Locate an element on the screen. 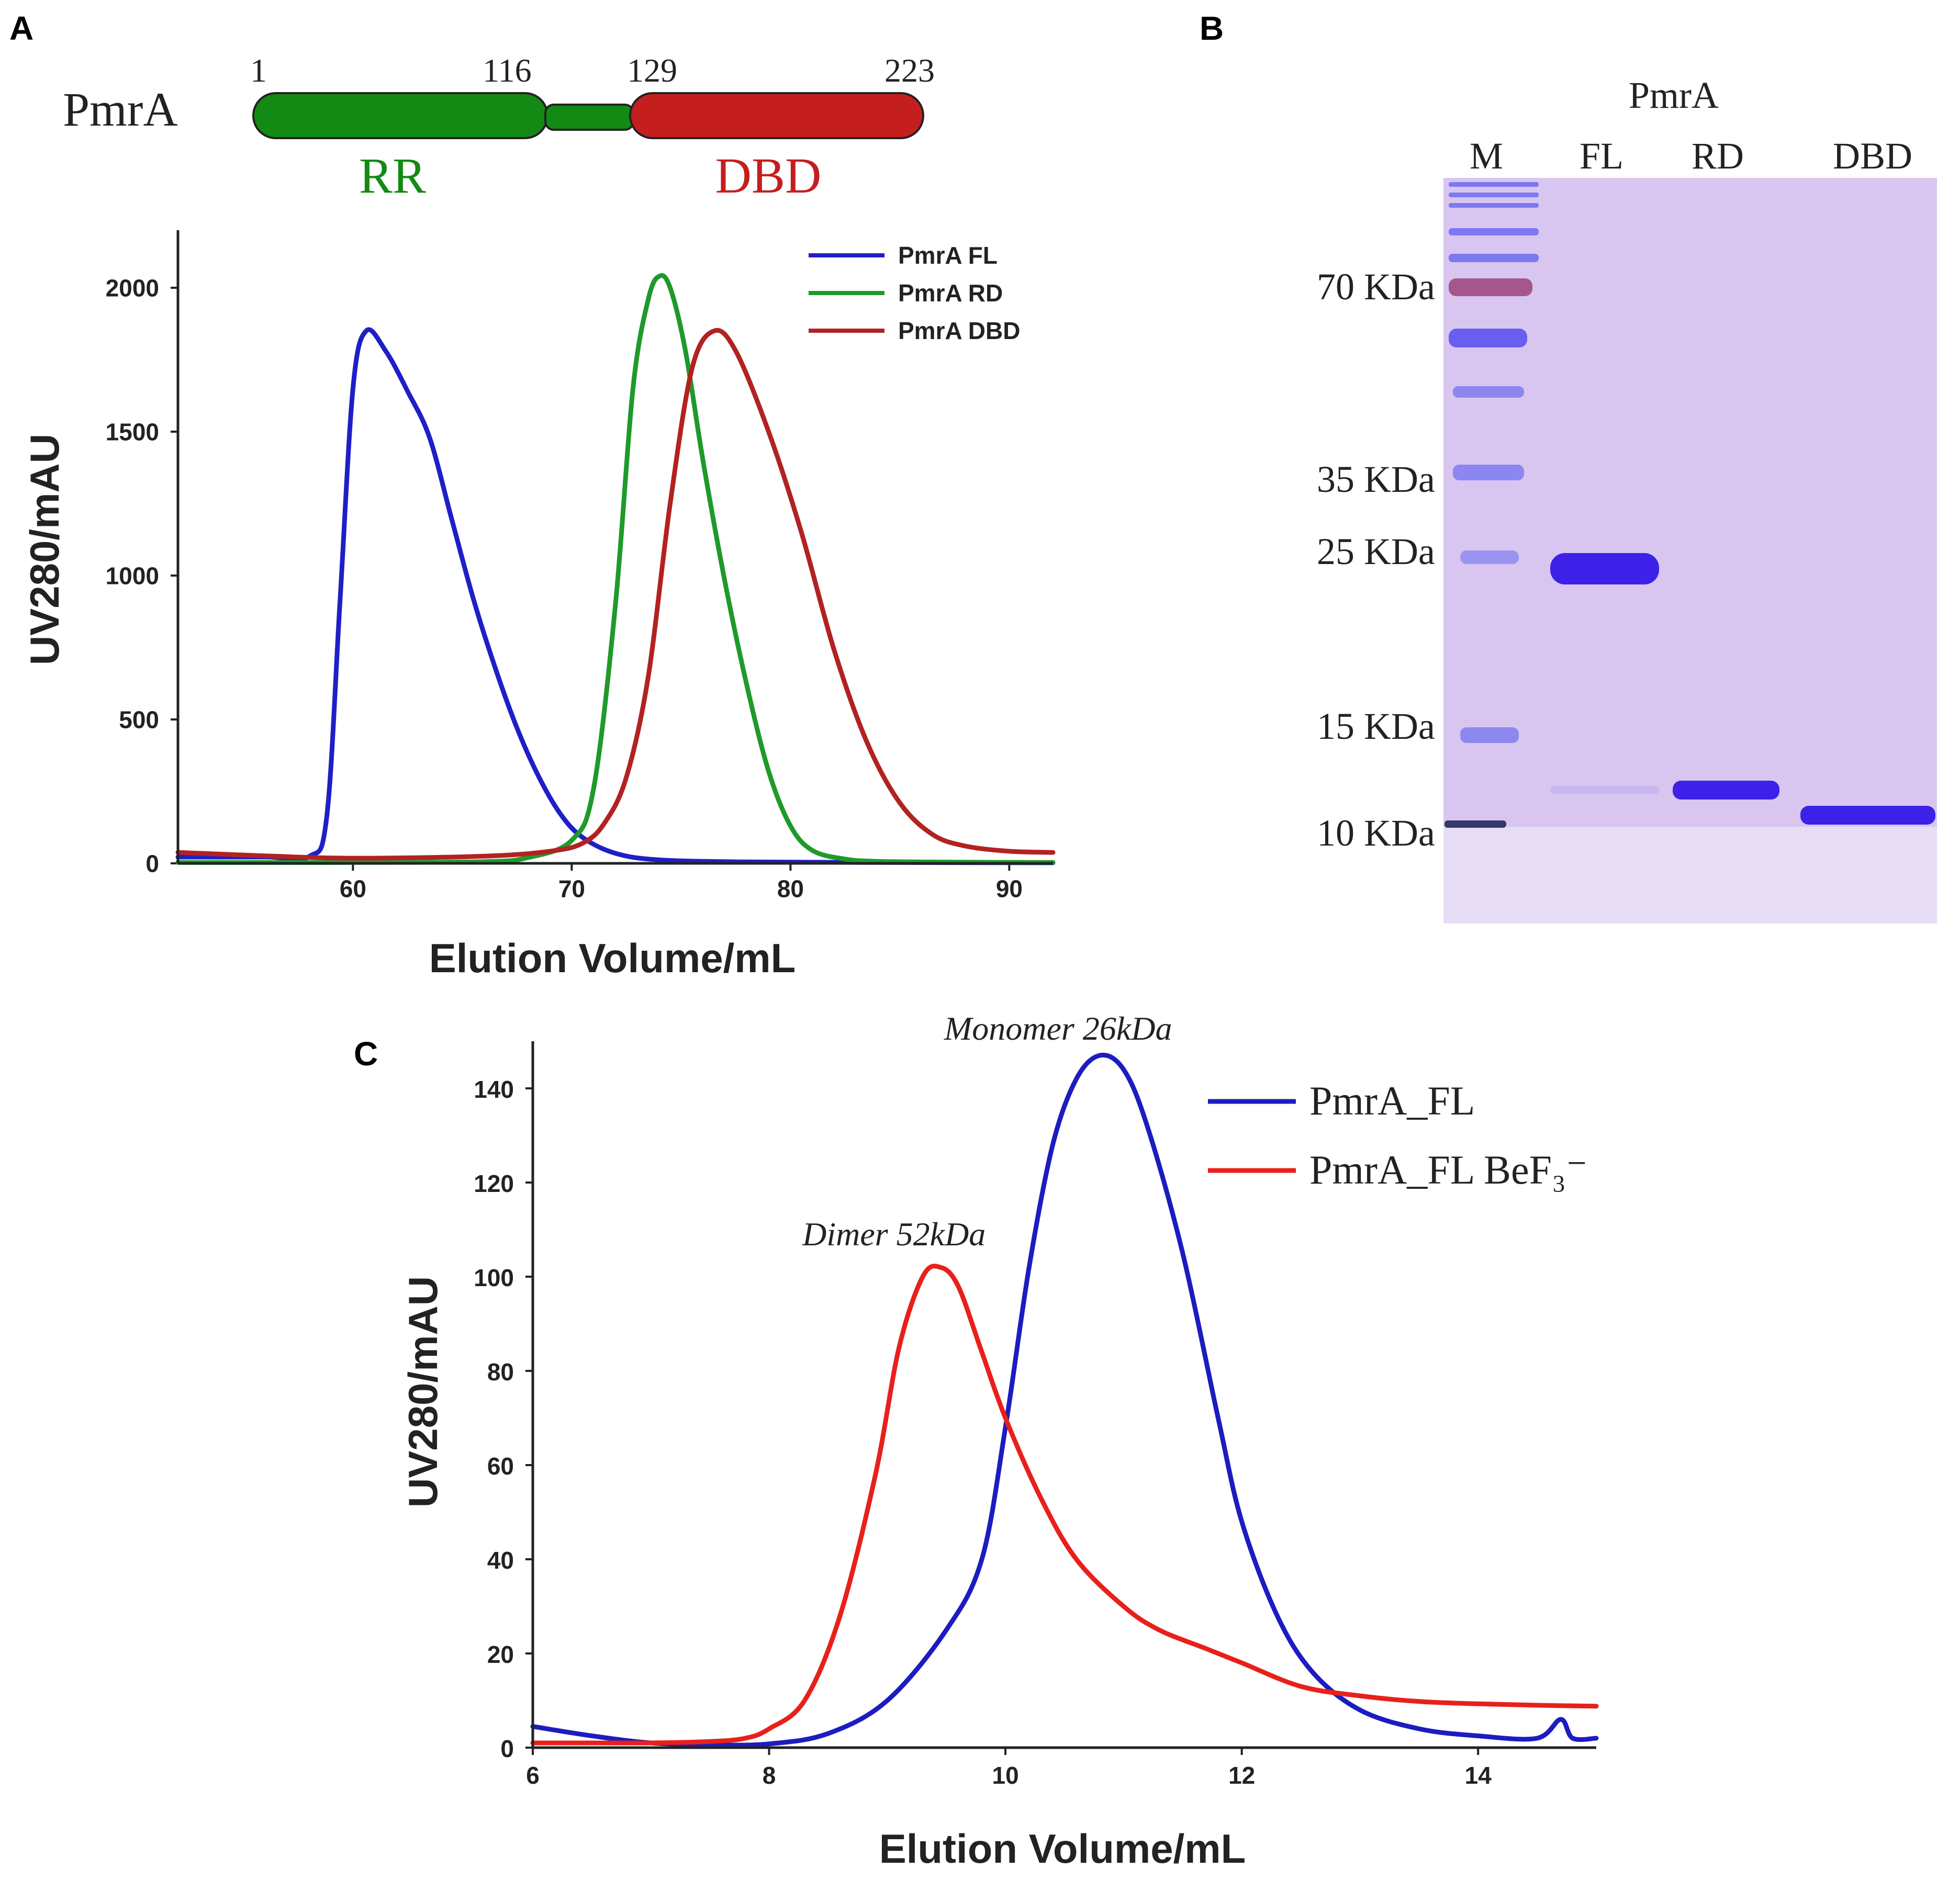 This screenshot has width=1960, height=1891. protein-name: PmrA is located at coordinates (120, 109).